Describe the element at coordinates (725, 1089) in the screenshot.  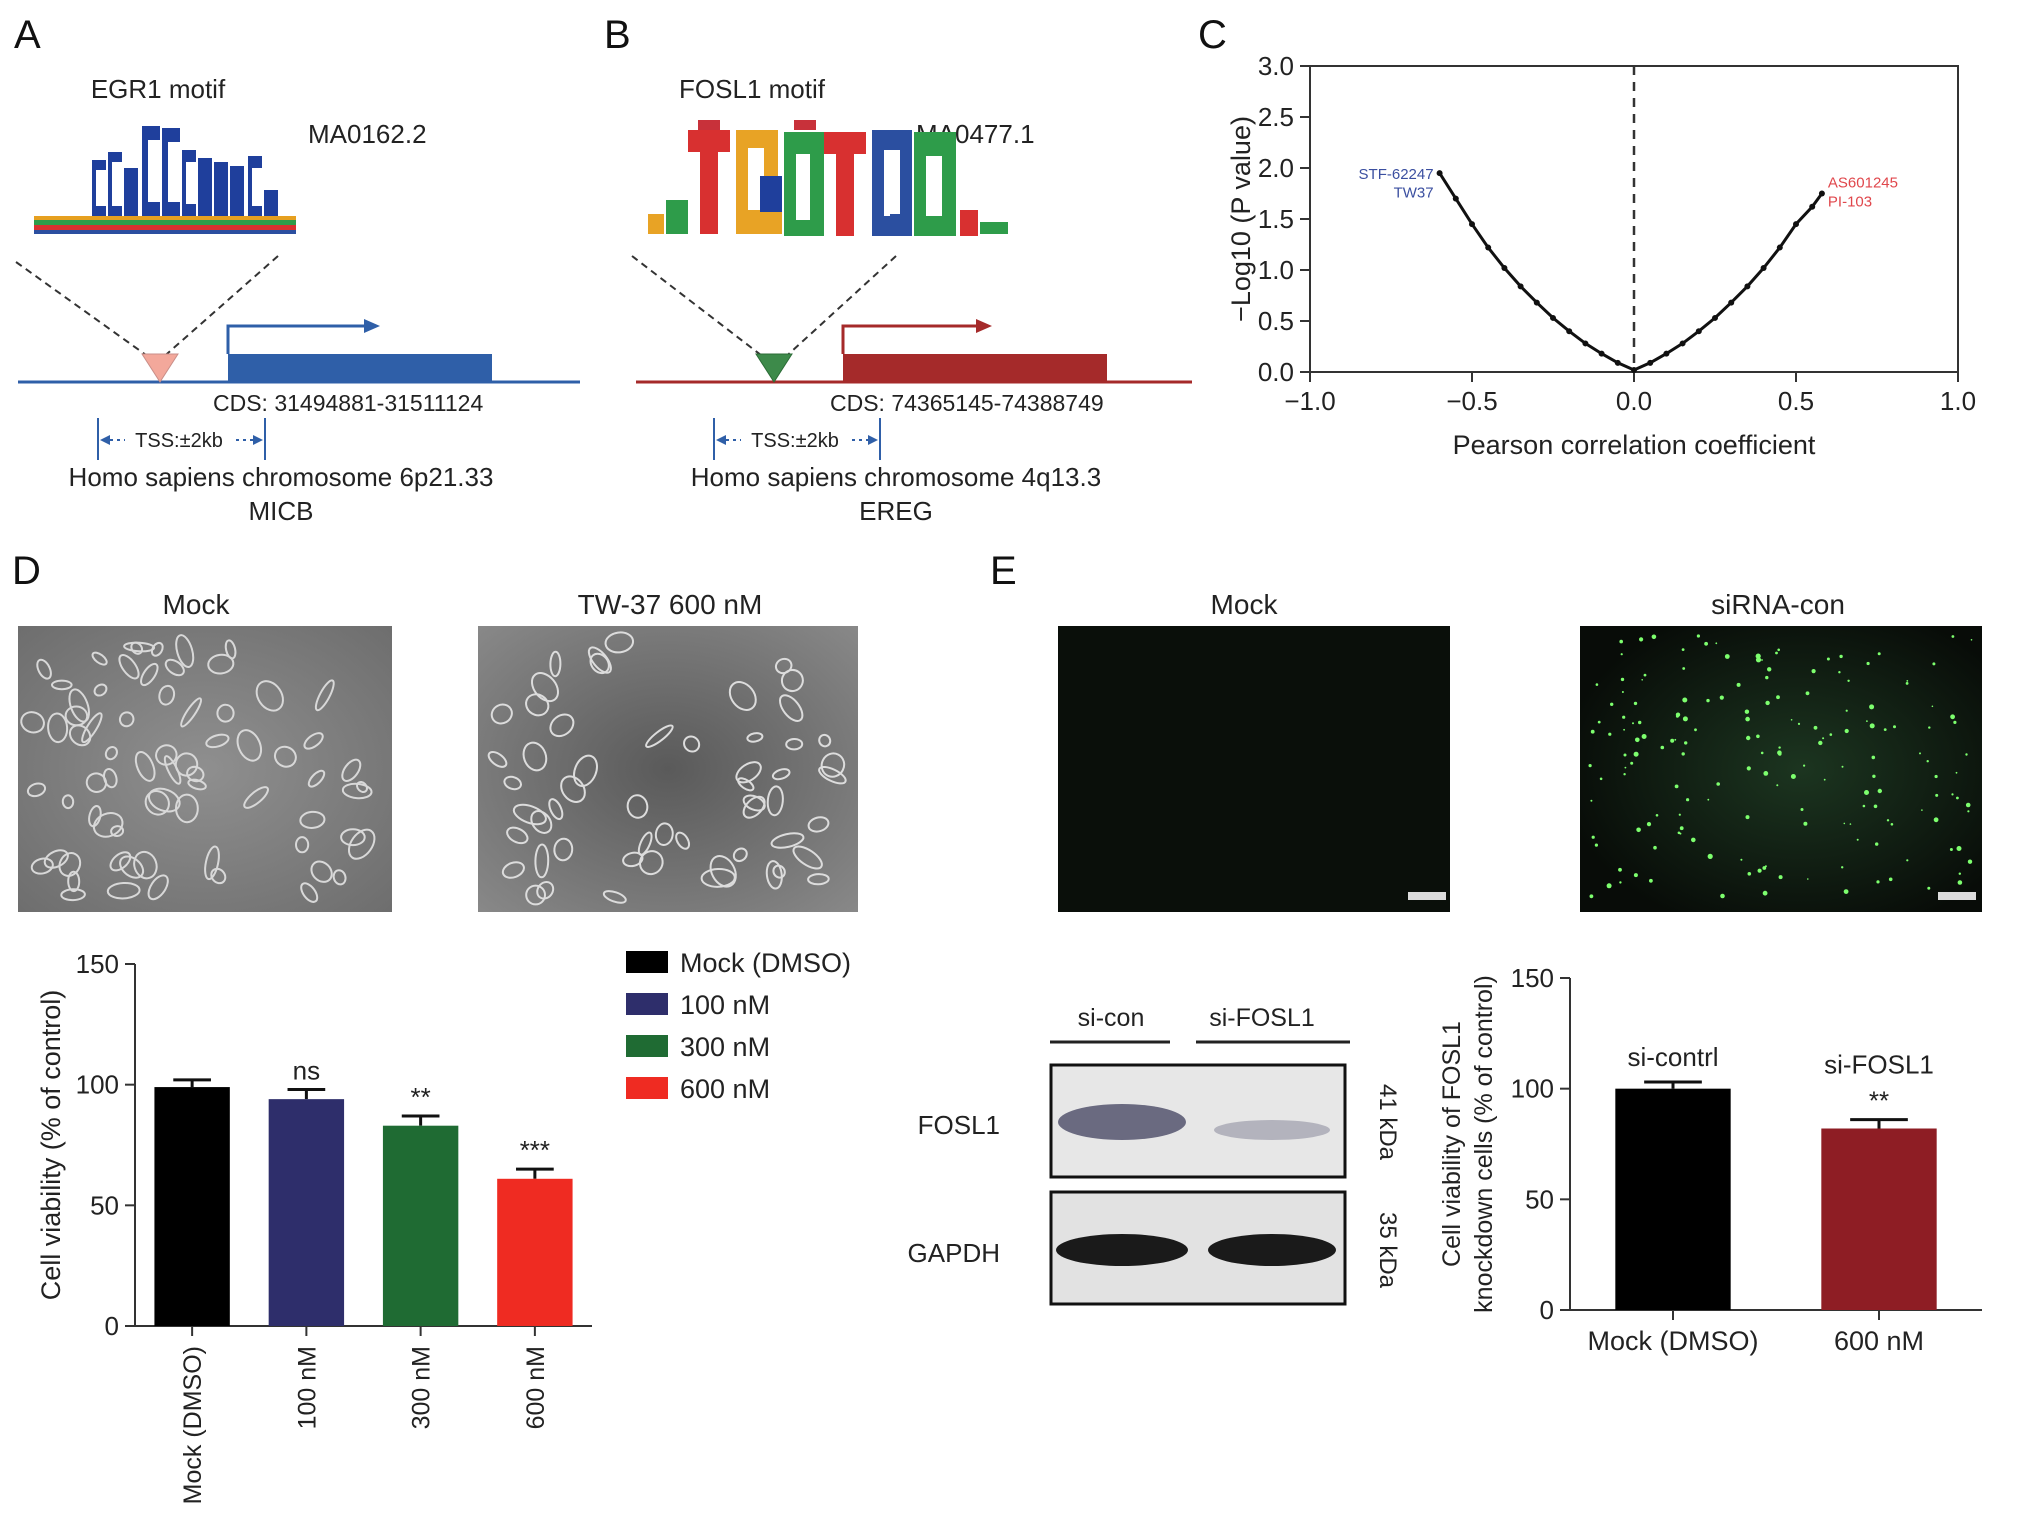
I see `legend-label: 600 nM` at that location.